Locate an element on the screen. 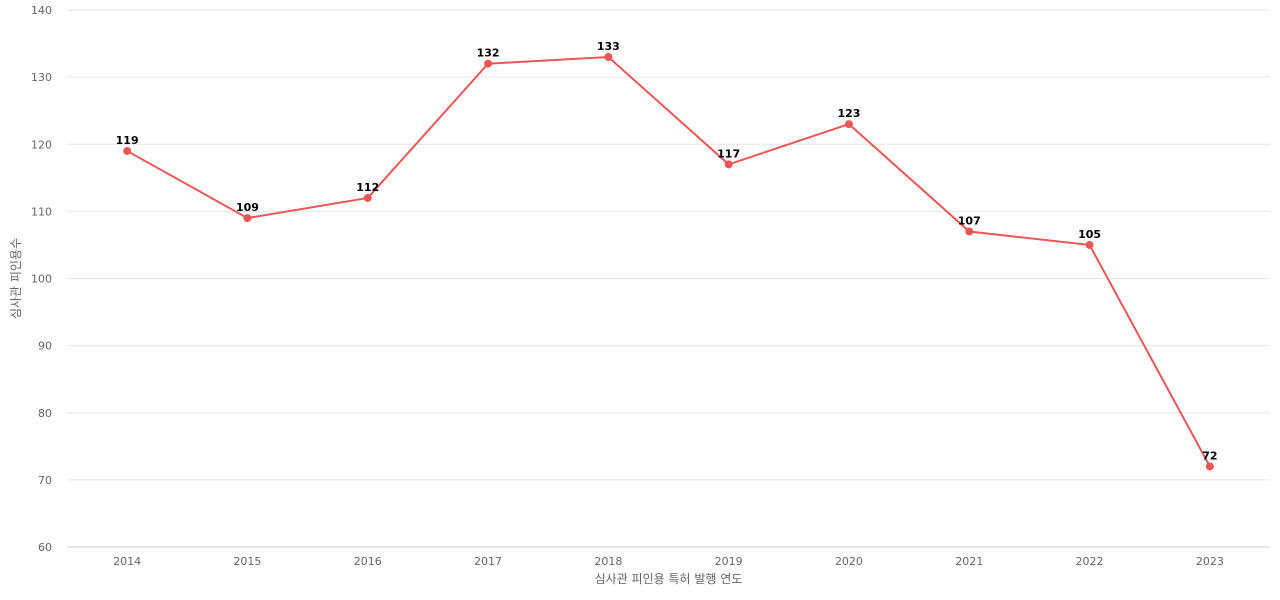 The image size is (1280, 600). data-label: 107 is located at coordinates (969, 221).